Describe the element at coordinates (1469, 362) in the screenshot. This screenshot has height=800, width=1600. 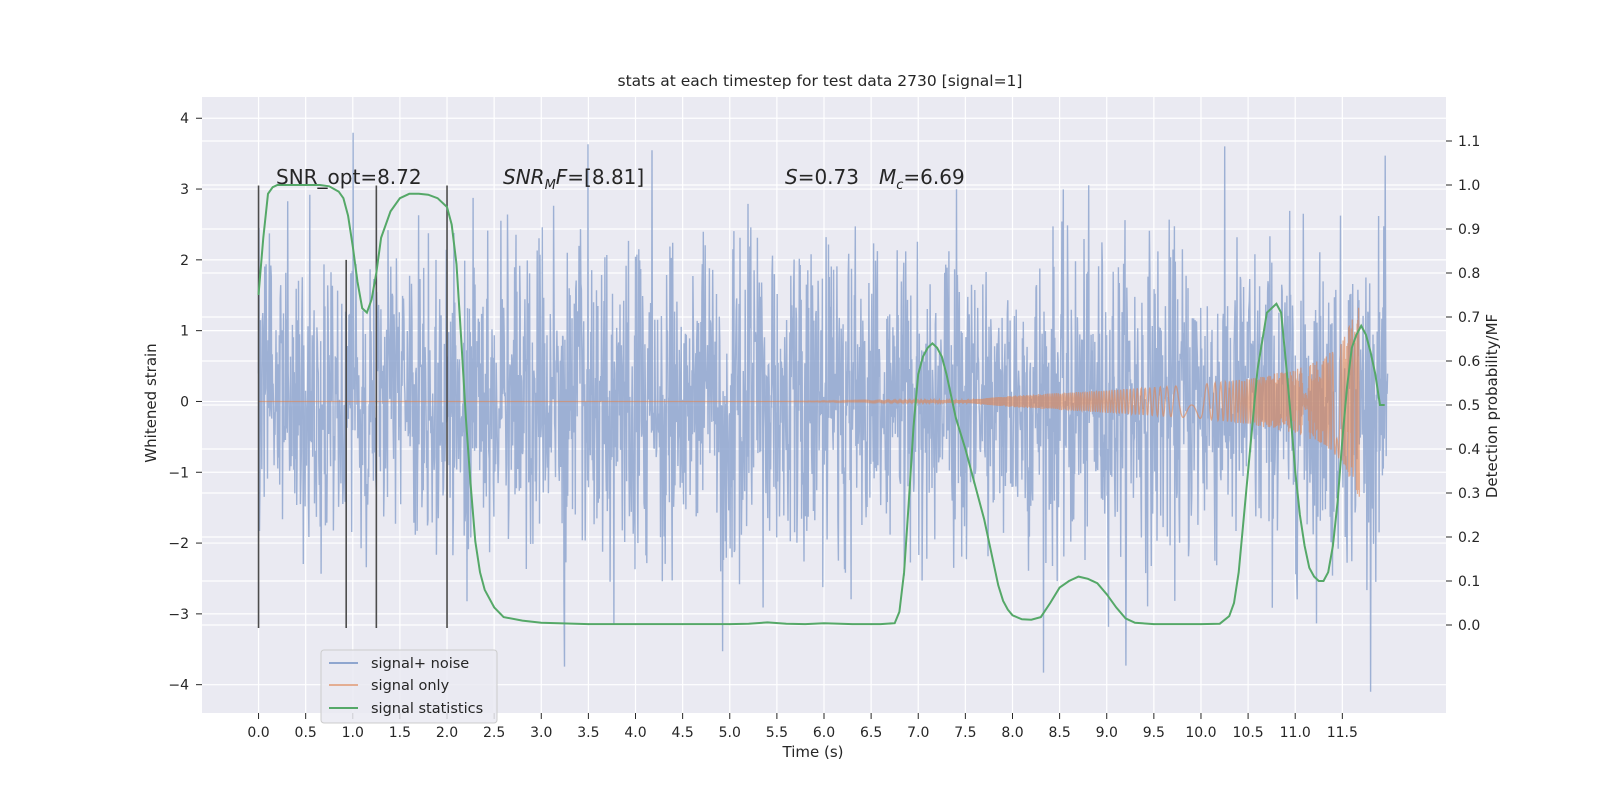
I see `y-right-tick-label: 0.6` at that location.